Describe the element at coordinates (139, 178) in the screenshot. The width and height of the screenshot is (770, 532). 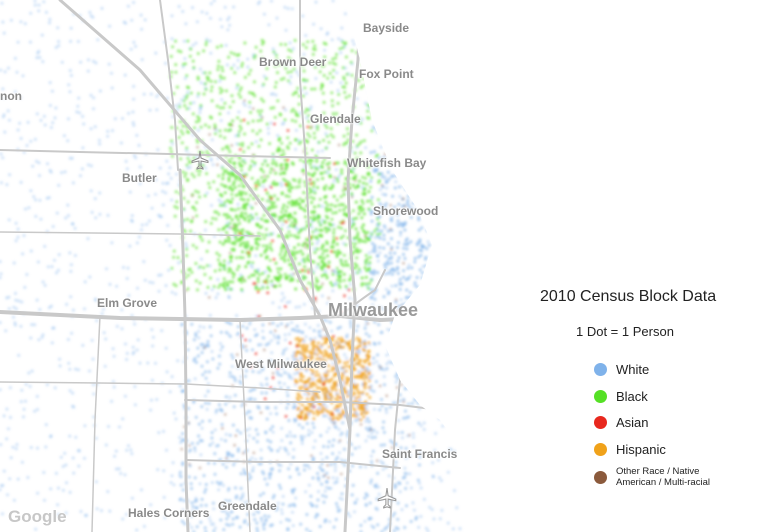
I see `place-label-butler: Butler` at that location.